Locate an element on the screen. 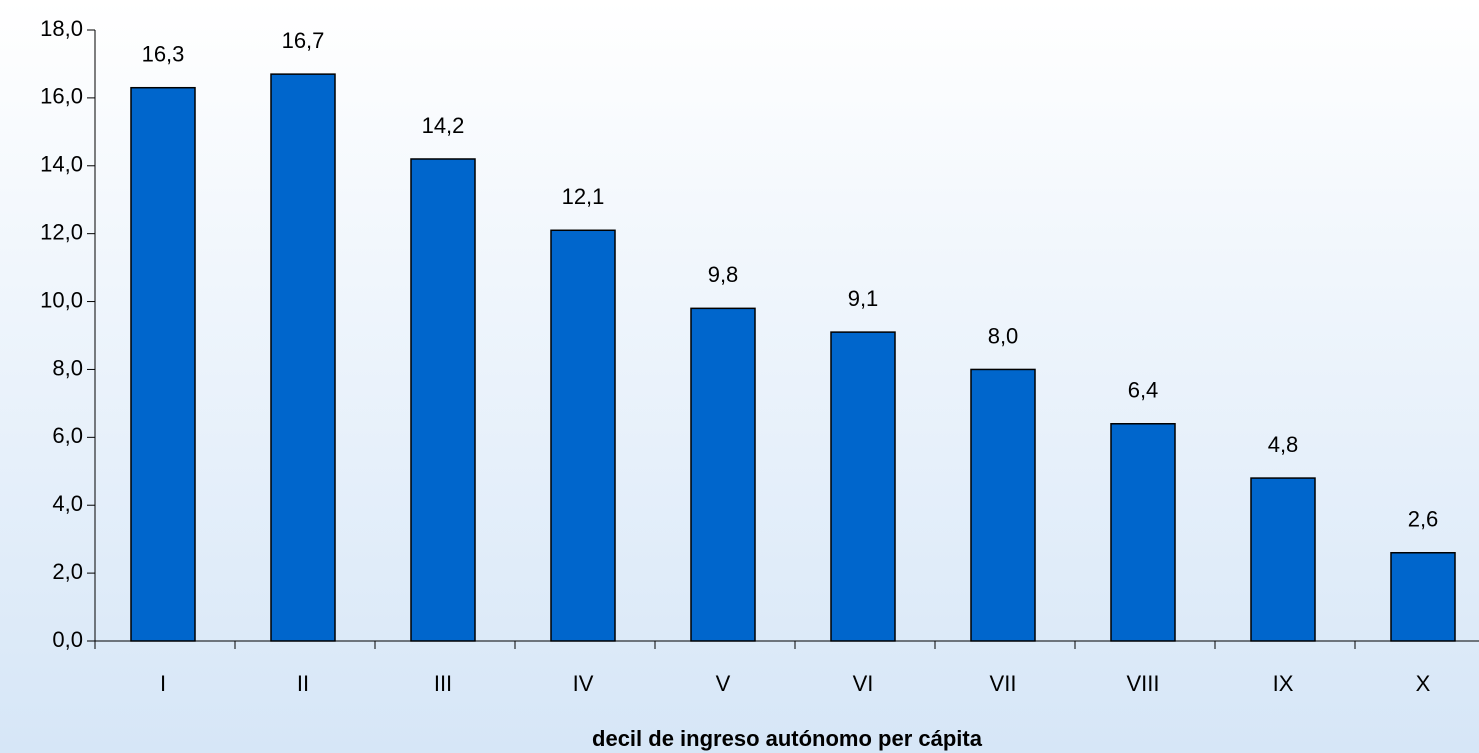 This screenshot has height=753, width=1479. data-label: 9,8 is located at coordinates (723, 274).